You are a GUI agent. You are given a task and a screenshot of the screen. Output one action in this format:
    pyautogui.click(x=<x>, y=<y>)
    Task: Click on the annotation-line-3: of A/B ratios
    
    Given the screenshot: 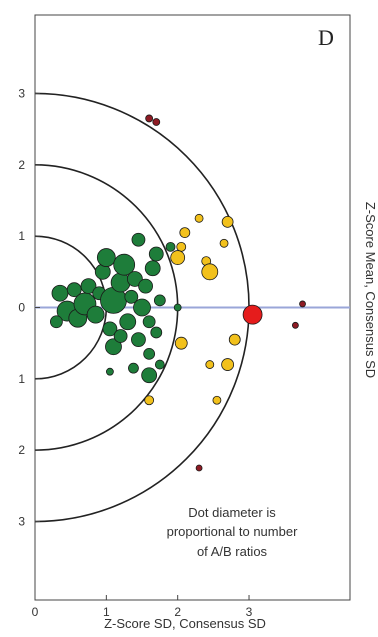 What is the action you would take?
    pyautogui.click(x=232, y=551)
    